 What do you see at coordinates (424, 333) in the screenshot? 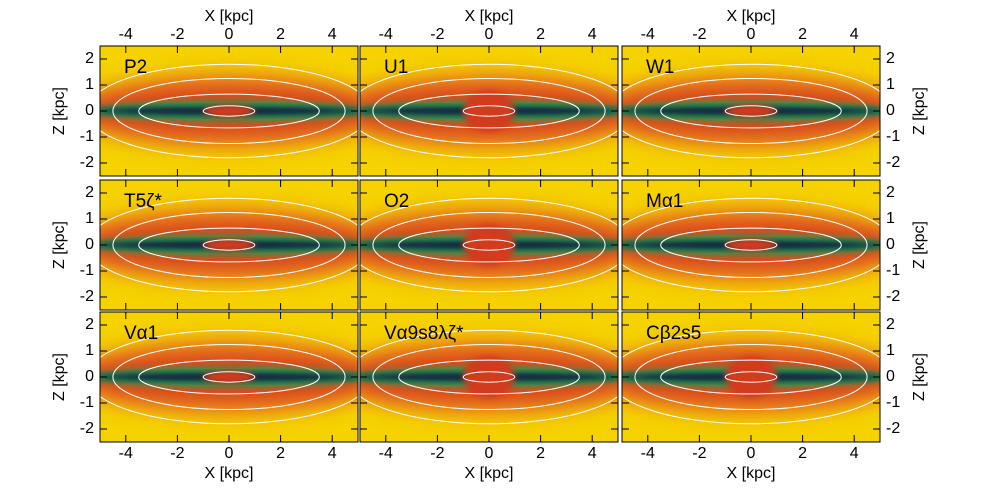
I see `panel-title: Vα9s8λζ*` at bounding box center [424, 333].